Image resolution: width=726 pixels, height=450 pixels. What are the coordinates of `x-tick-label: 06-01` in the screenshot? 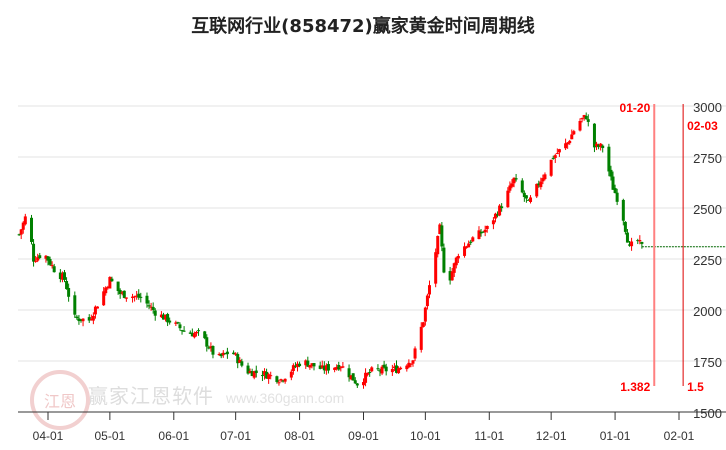 It's located at (173, 436).